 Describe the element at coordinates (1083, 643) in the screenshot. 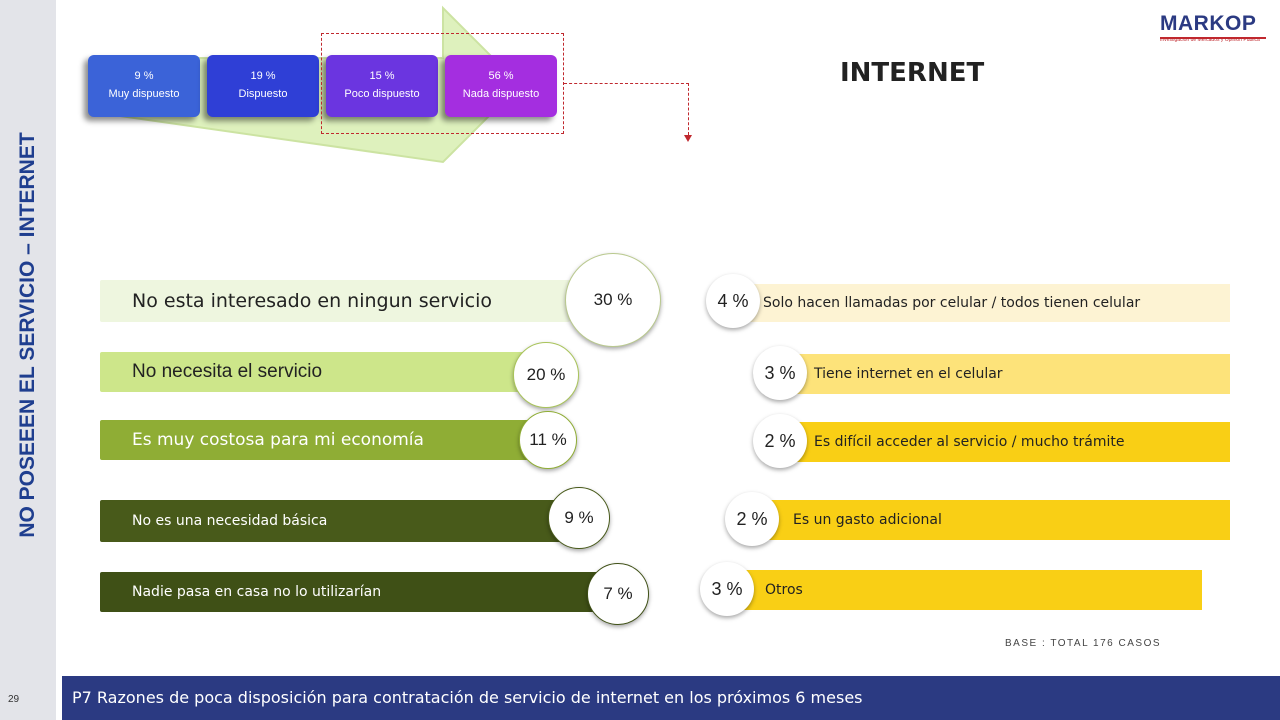

I see `base-note: BASE : TOTAL 176 CASOS` at that location.